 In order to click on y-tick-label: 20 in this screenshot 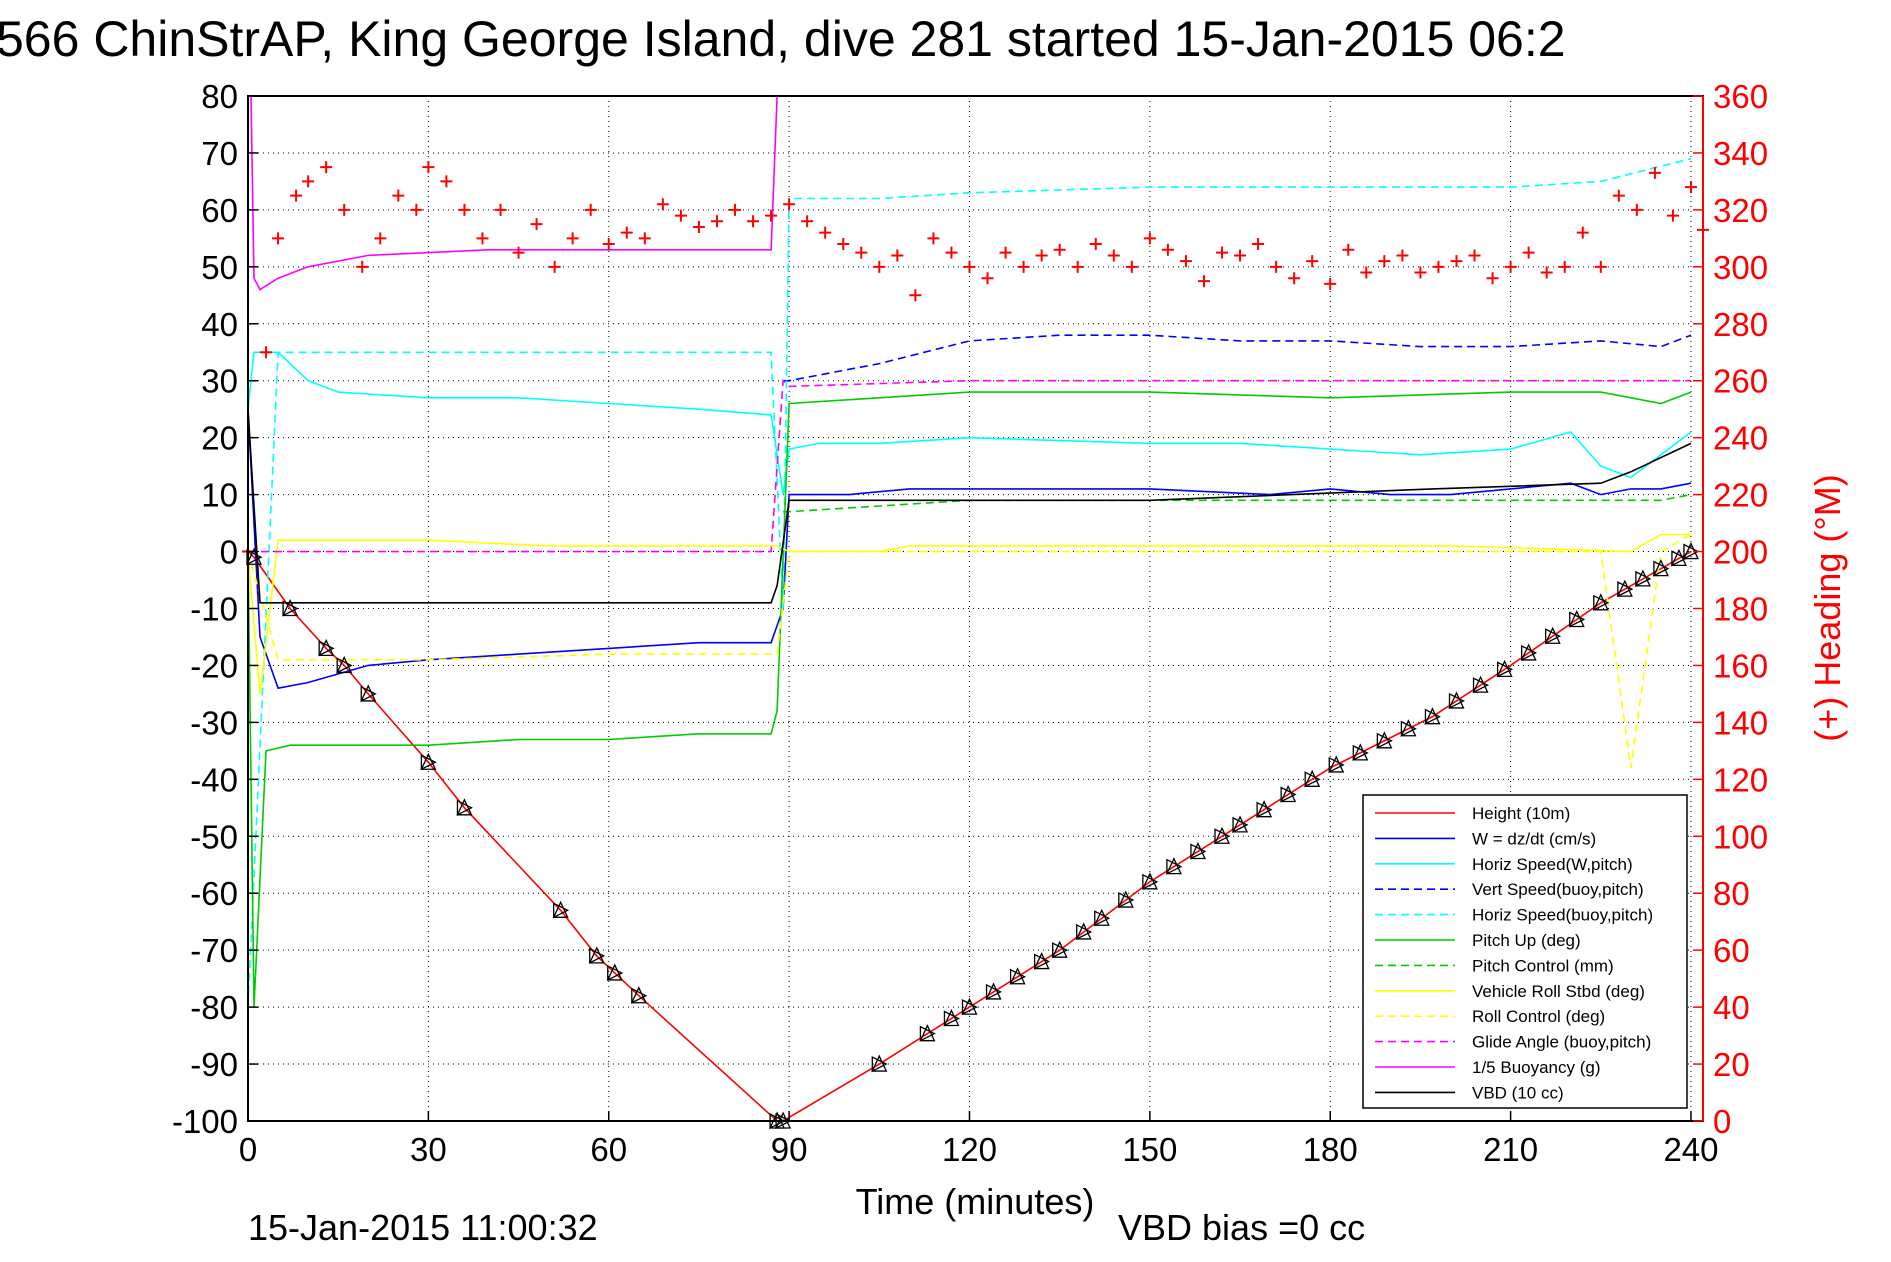, I will do `click(219, 438)`.